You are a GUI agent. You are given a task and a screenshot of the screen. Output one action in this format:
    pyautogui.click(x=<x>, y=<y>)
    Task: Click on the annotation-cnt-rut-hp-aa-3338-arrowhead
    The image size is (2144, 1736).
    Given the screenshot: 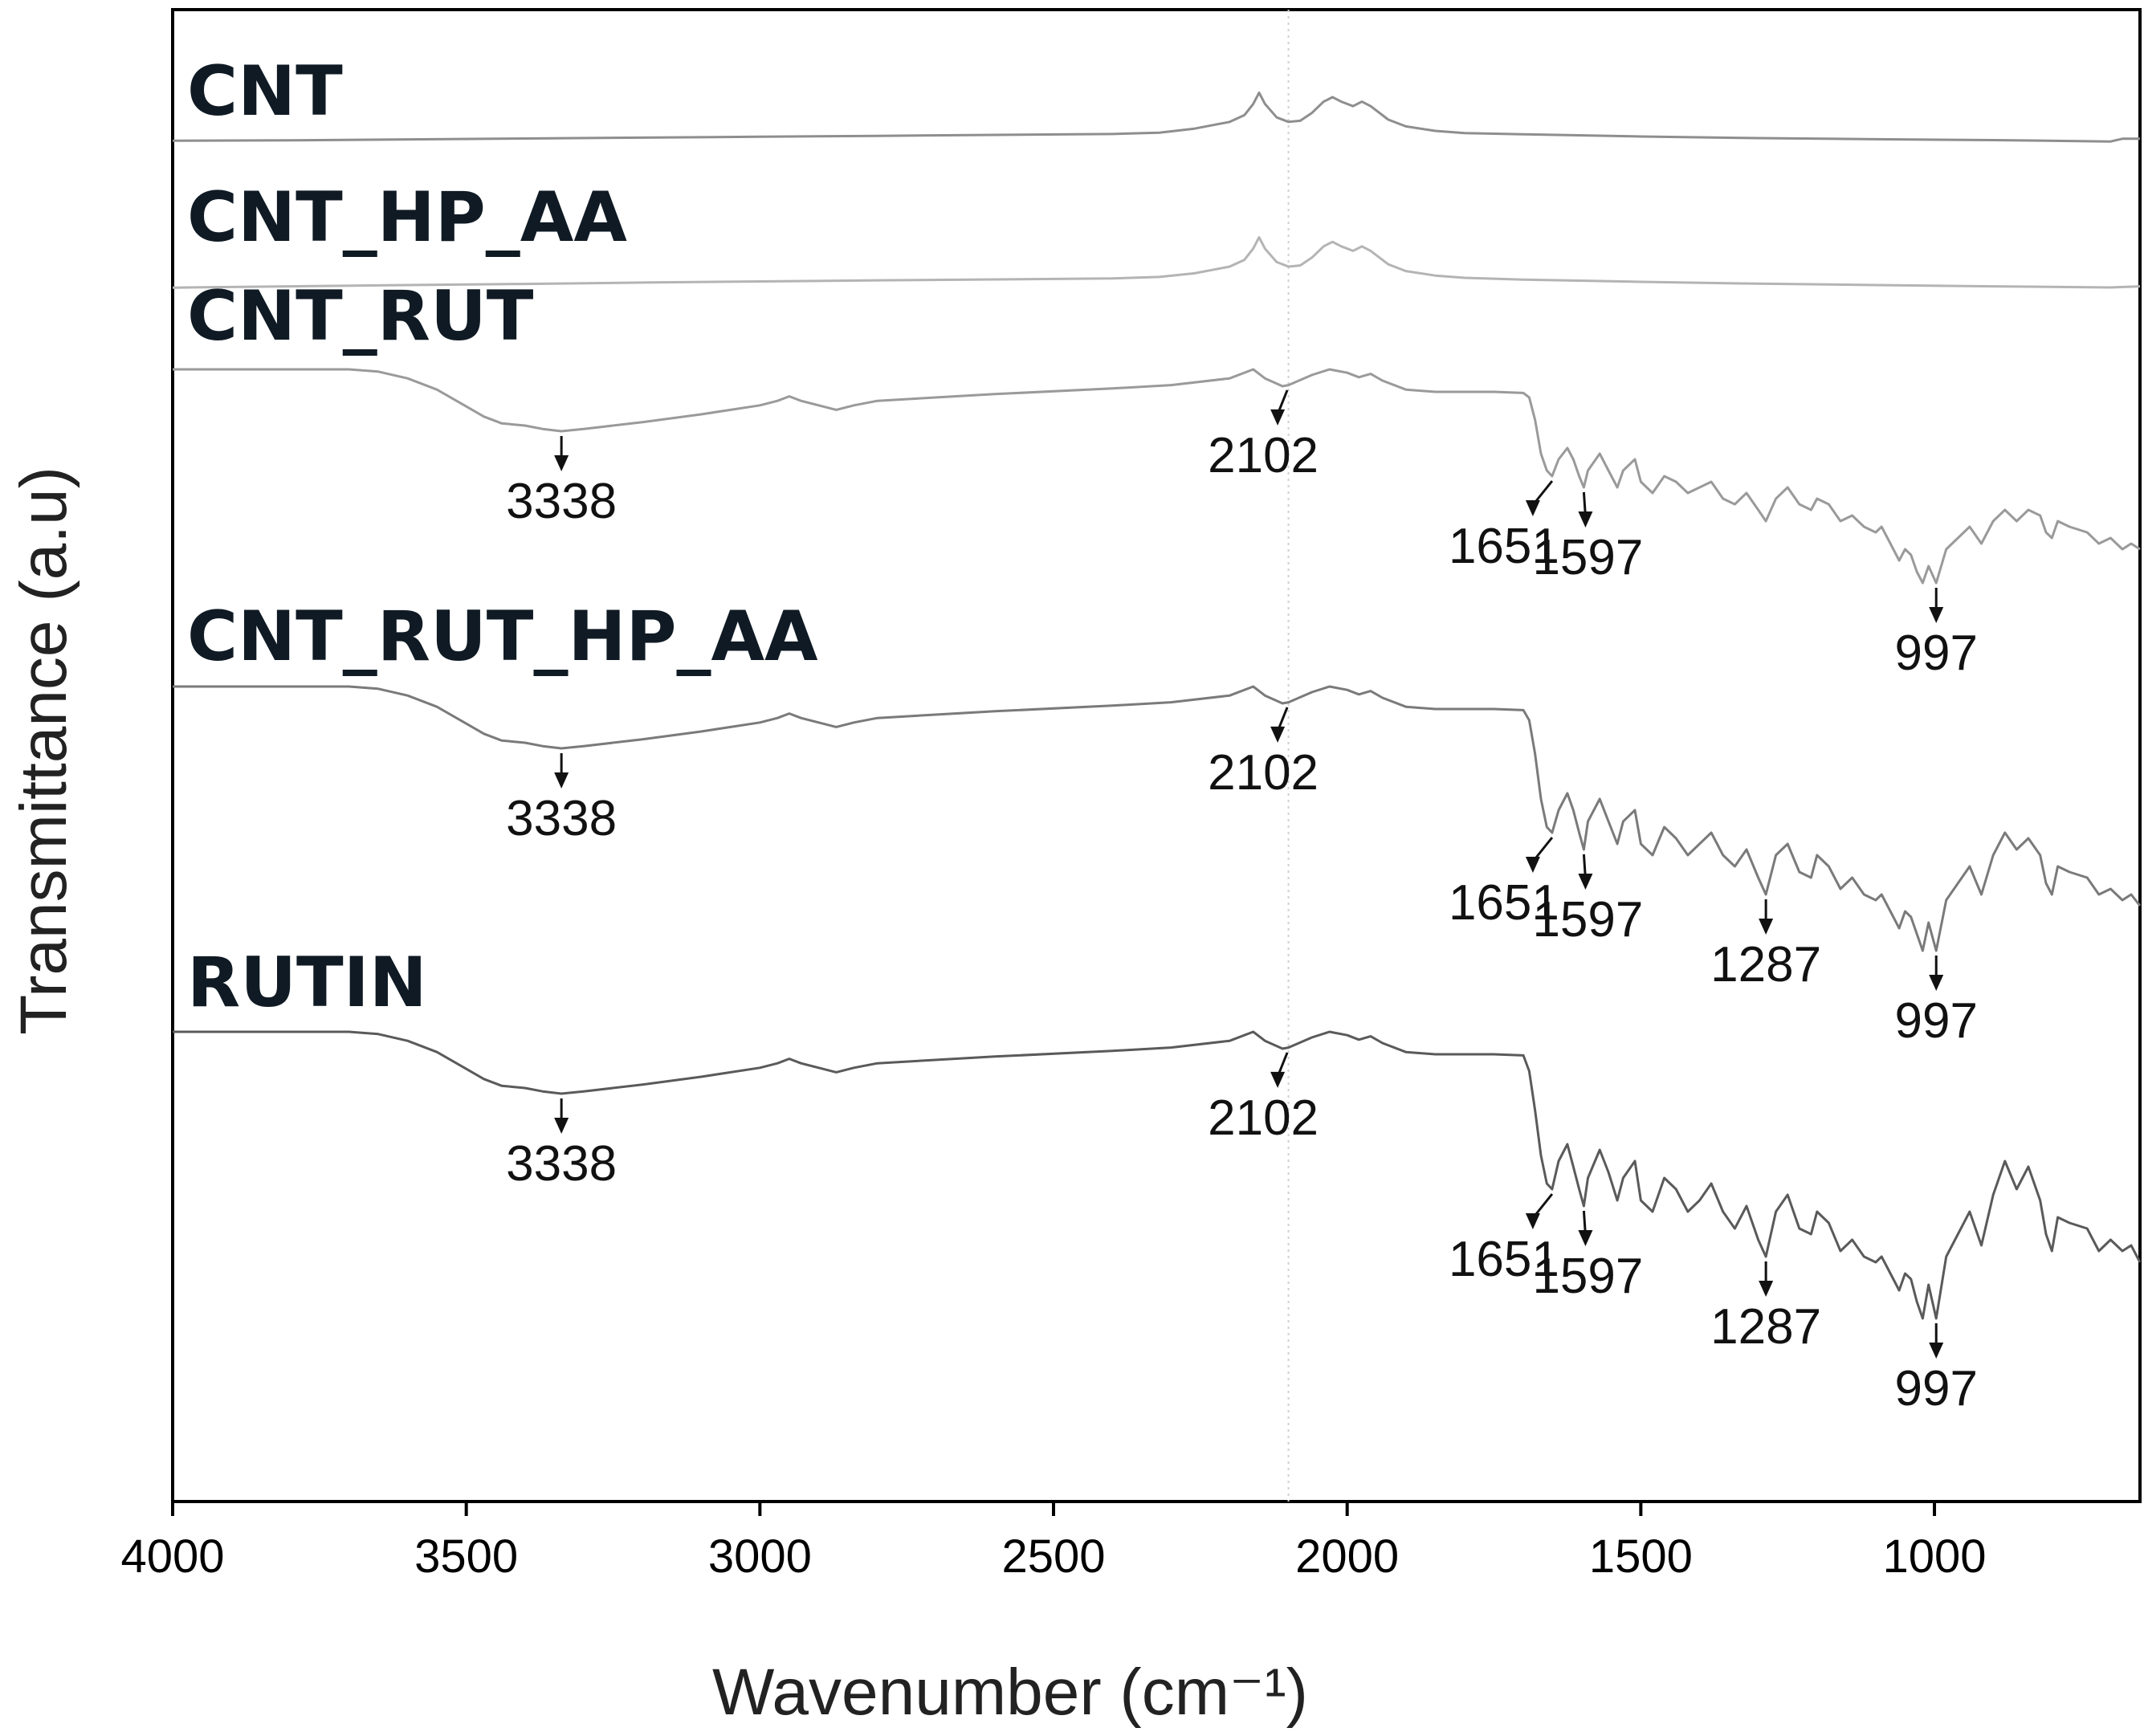 What is the action you would take?
    pyautogui.click(x=561, y=780)
    